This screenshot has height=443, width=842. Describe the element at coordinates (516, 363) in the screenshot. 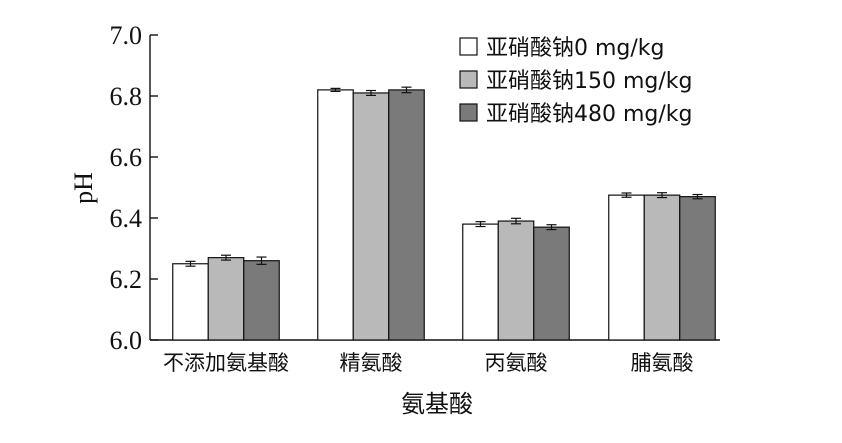

I see `x-tick-label: 丙氨酸` at that location.